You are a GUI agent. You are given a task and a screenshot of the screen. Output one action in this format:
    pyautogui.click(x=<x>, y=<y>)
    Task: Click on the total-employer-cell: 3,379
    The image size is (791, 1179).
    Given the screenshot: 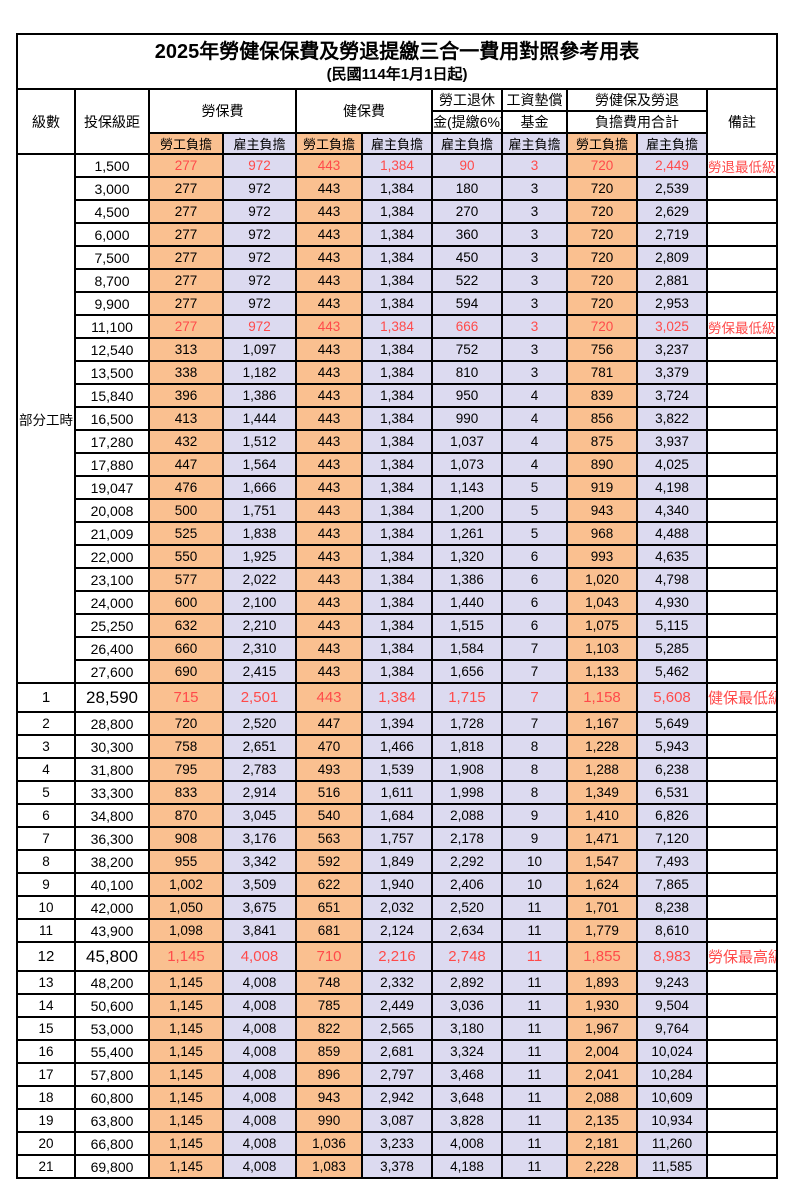 What is the action you would take?
    pyautogui.click(x=672, y=372)
    